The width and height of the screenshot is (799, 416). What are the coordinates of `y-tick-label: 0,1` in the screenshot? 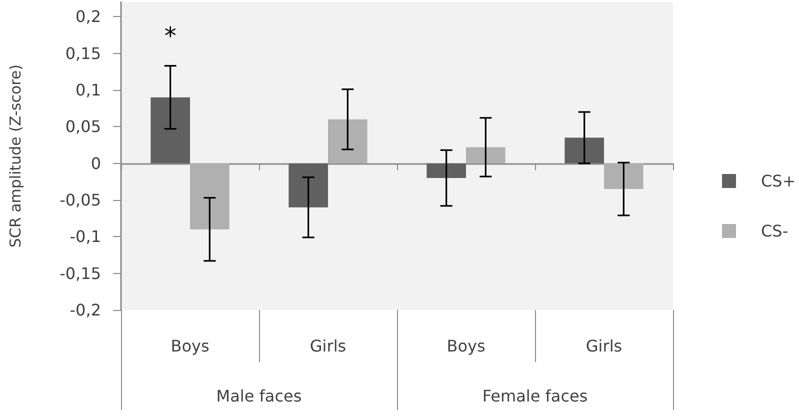 It's located at (88, 90).